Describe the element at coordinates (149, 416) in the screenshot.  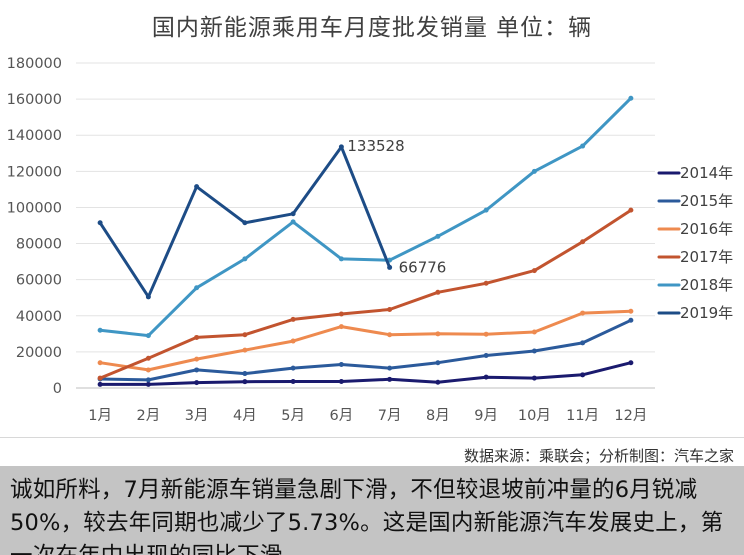
I see `x-tick-label: 2月` at that location.